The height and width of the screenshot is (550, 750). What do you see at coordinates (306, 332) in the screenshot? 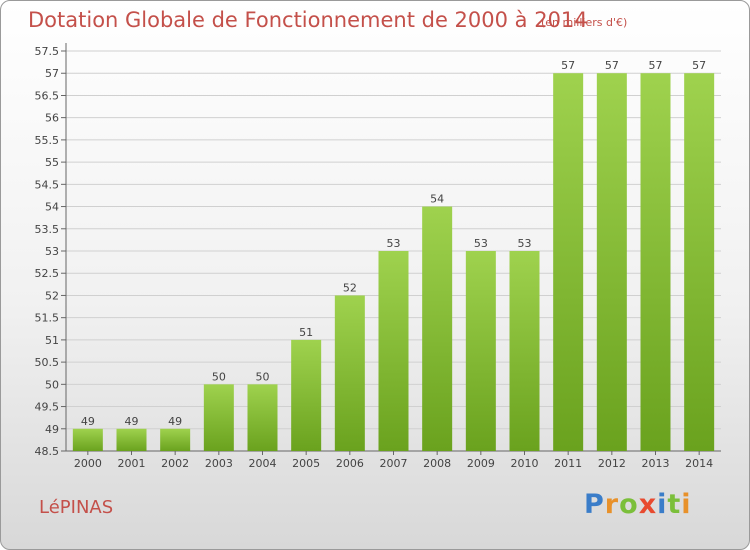
I see `data-label: 51` at bounding box center [306, 332].